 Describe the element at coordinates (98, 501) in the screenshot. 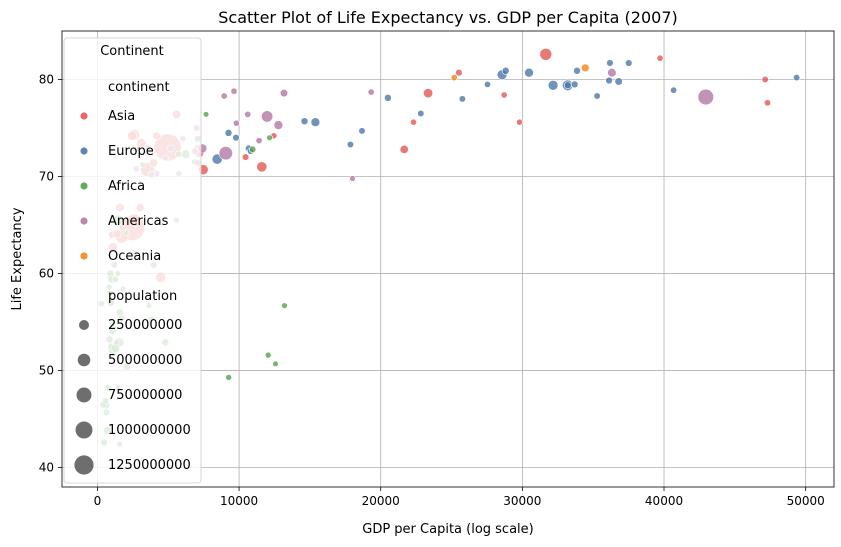

I see `x-tick-label: 0` at that location.